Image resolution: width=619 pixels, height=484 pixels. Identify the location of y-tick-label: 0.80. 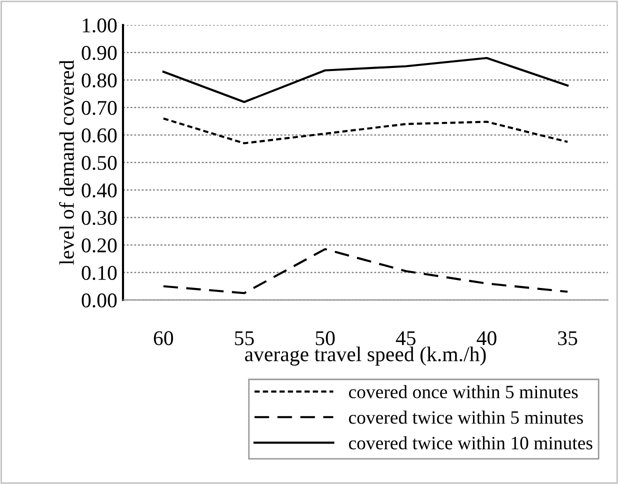
(99, 80).